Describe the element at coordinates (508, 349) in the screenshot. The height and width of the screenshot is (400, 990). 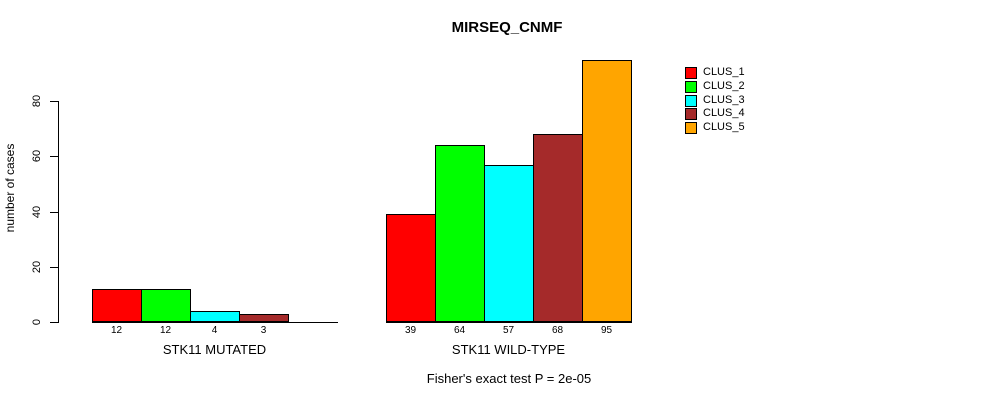
I see `group-label: STK11 WILD-TYPE` at that location.